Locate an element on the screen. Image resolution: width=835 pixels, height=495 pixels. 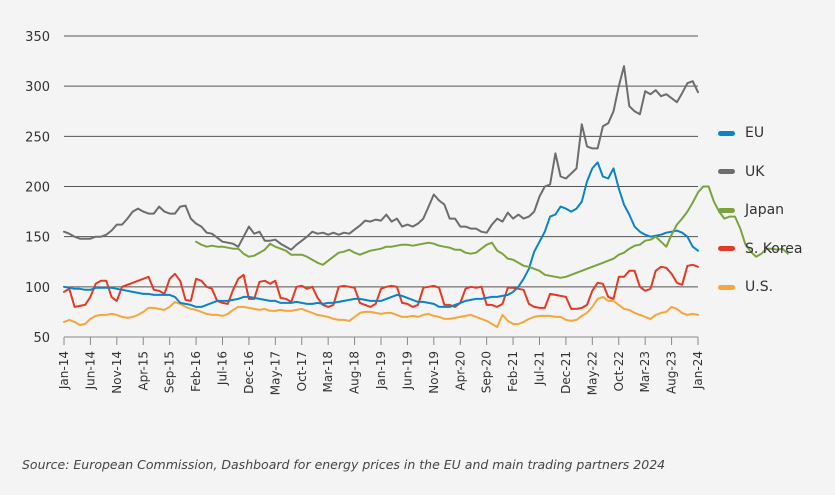
x-tick-label: Nov-19 is located at coordinates (434, 372).